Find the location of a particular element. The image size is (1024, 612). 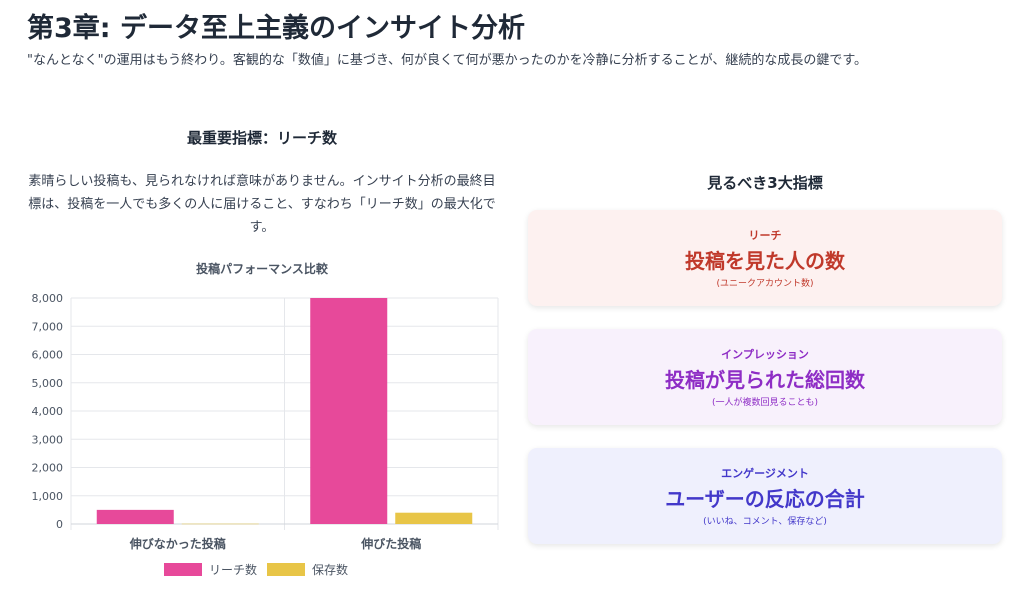

legend-swatch-reach is located at coordinates (183, 569).